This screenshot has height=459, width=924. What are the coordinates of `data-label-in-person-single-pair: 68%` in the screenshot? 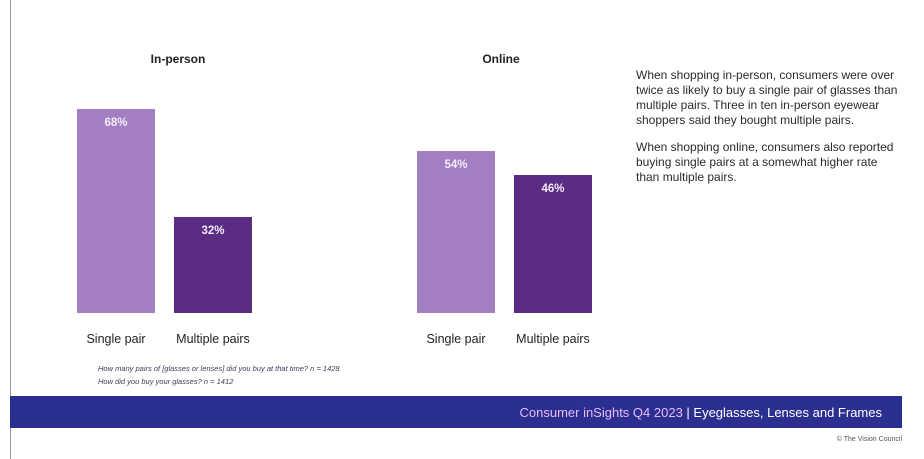 It's located at (115, 123).